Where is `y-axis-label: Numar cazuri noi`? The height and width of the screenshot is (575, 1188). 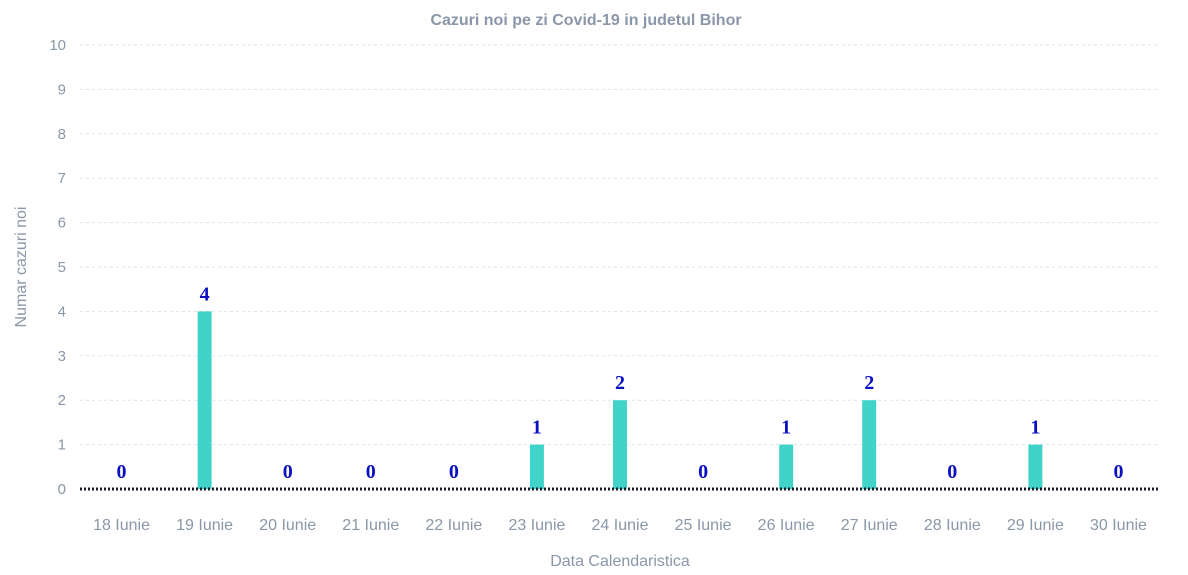 y-axis-label: Numar cazuri noi is located at coordinates (21, 267).